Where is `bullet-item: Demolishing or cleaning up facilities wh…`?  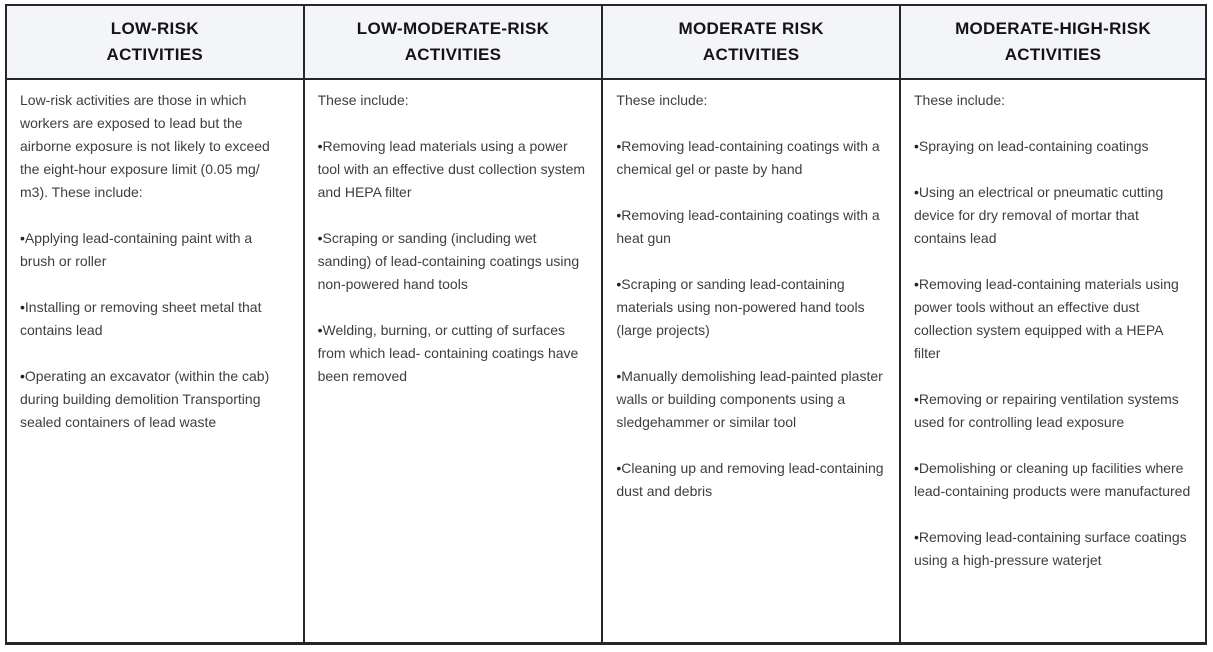 bullet-item: Demolishing or cleaning up facilities wh… is located at coordinates (1052, 480).